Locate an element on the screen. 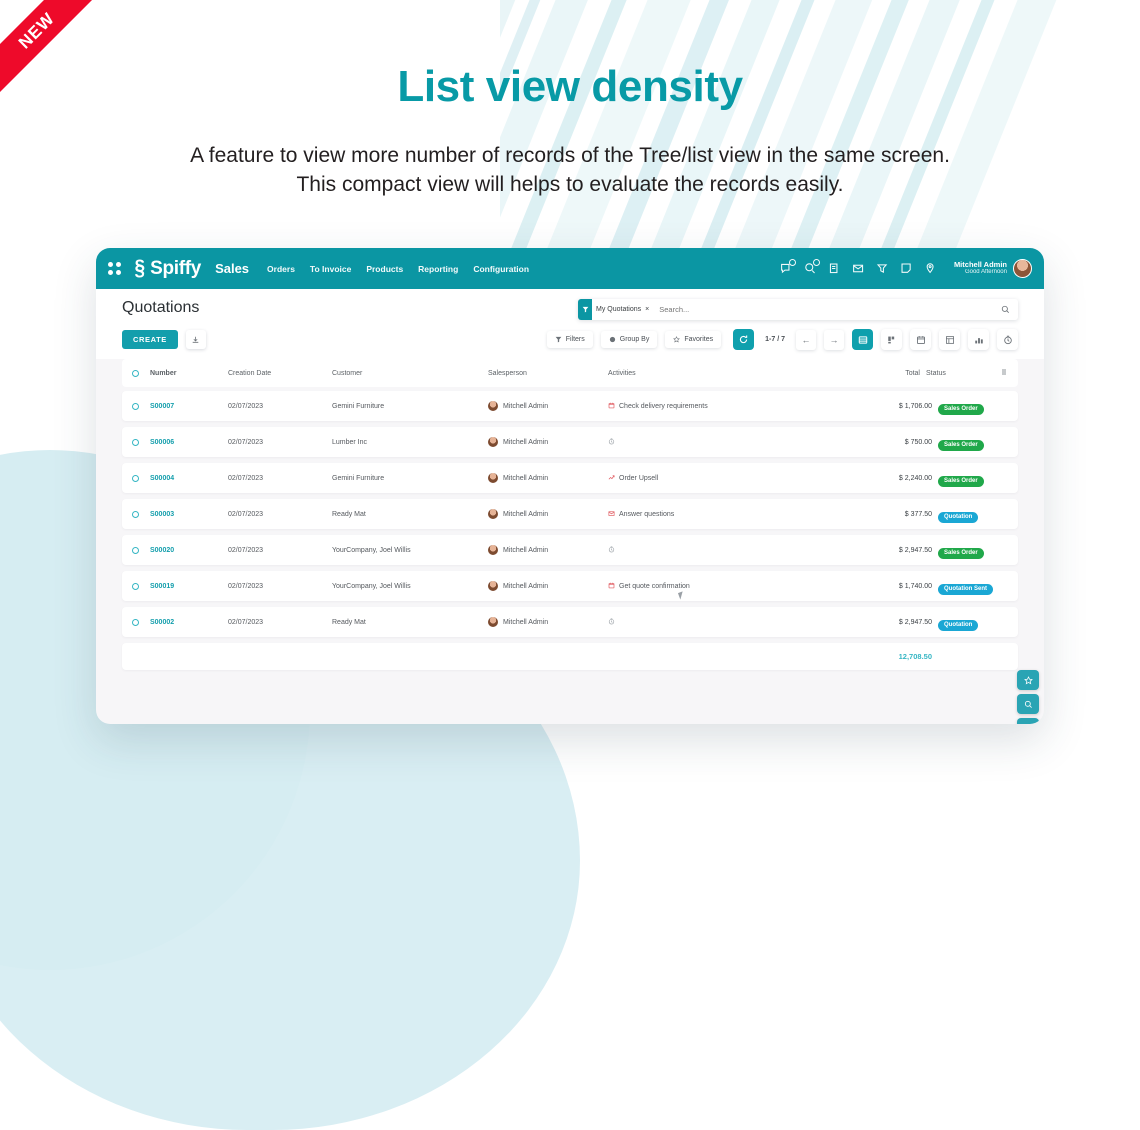  column-header-status: Status is located at coordinates (936, 373).